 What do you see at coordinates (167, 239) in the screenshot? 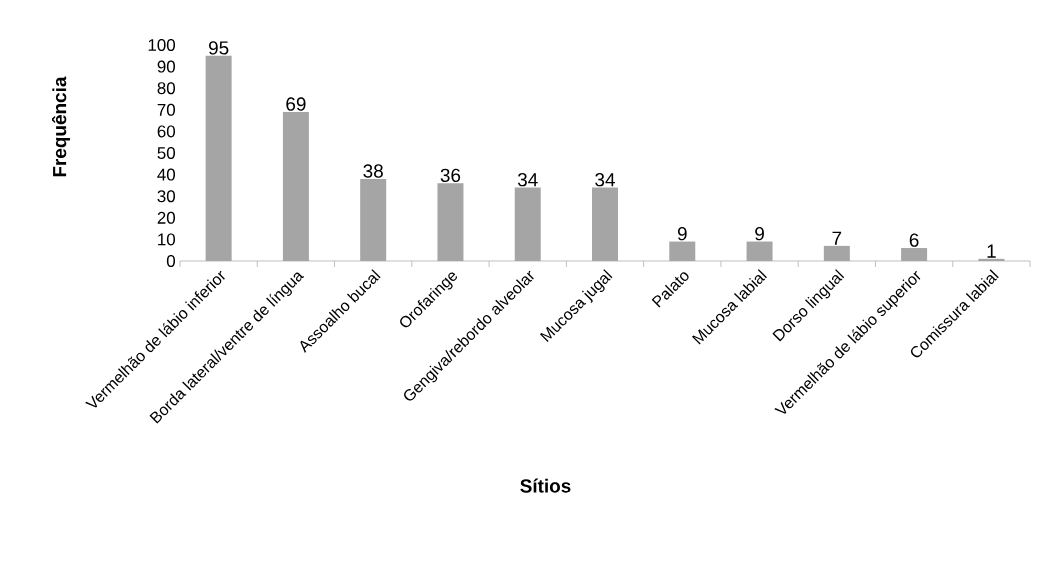
I see `y-tick-label: 10` at bounding box center [167, 239].